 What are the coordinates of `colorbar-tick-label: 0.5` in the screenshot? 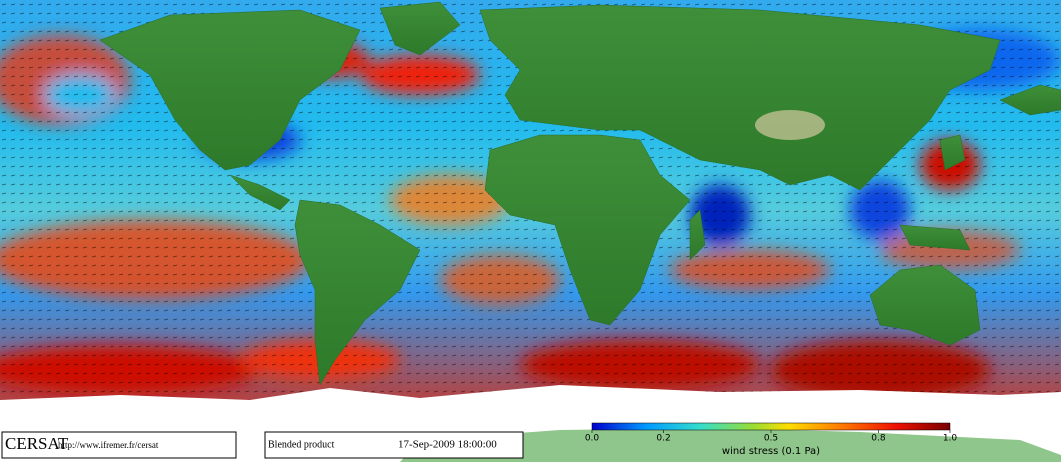 It's located at (771, 439).